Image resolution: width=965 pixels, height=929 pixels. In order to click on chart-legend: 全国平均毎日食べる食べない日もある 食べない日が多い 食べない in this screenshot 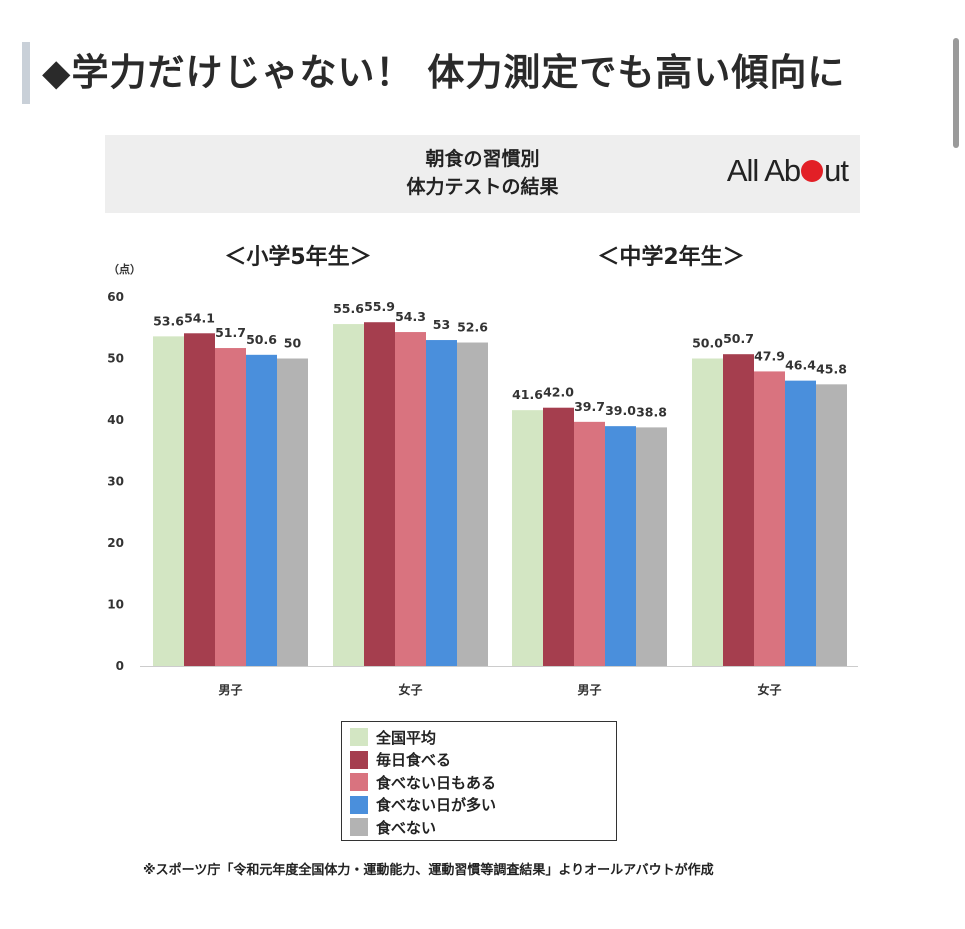, I will do `click(479, 781)`.